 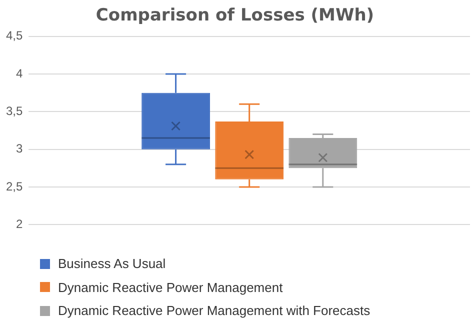 I want to click on y-tick-label: 2,5, so click(x=14, y=186).